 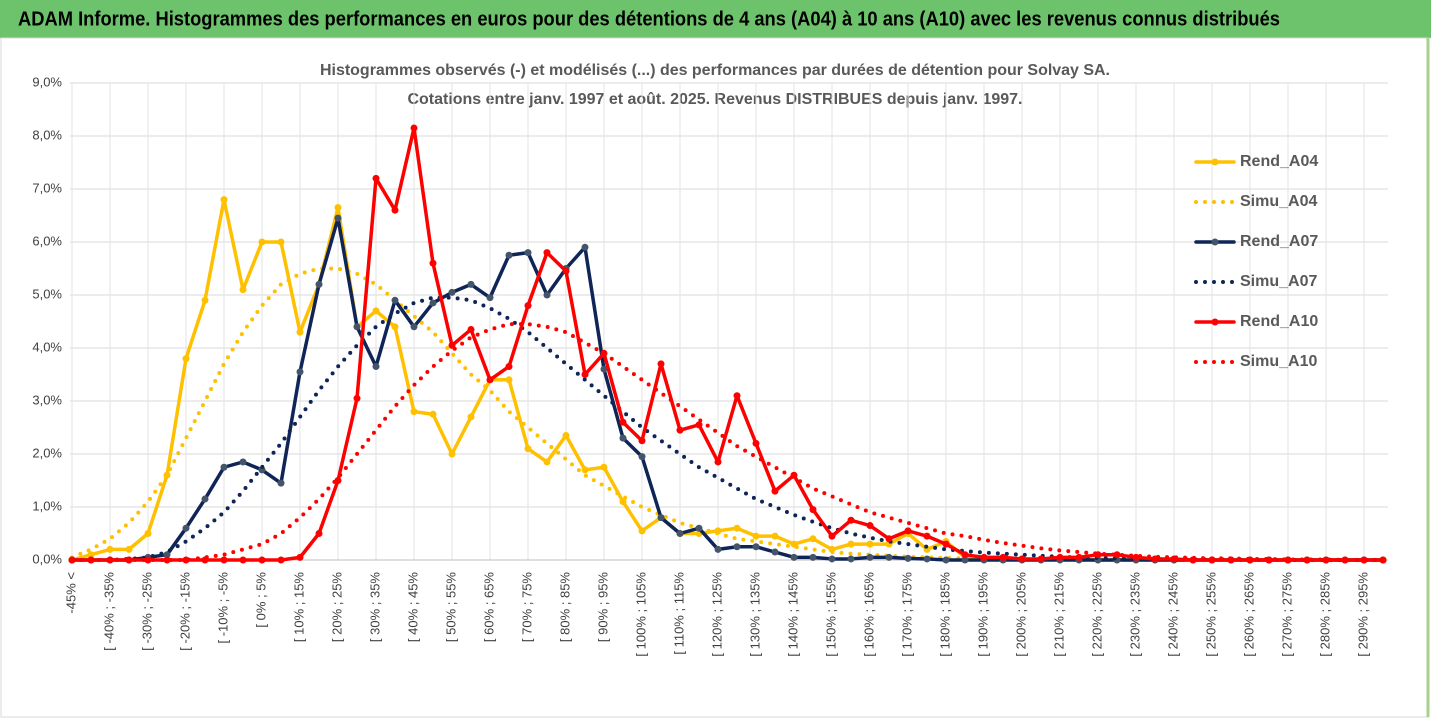 What do you see at coordinates (260, 600) in the screenshot?
I see `x-tick-label: [ 0% ; 5%` at bounding box center [260, 600].